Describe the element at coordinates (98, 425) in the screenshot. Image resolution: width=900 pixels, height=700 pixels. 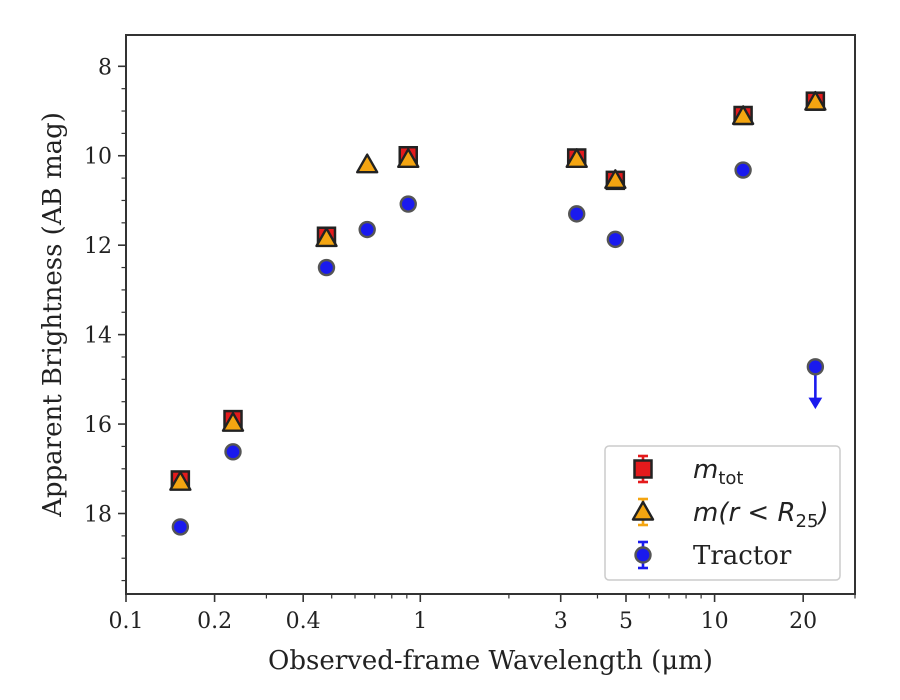
I see `y-tick-label: 16` at that location.